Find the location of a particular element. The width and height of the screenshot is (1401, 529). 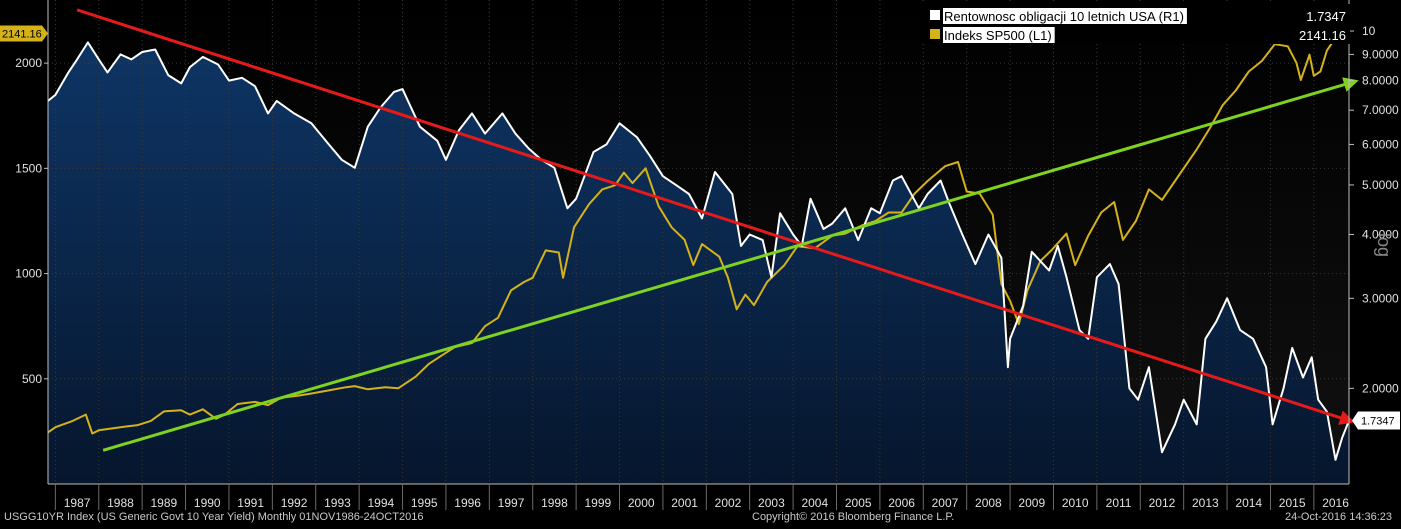

left-tick-label: 500 is located at coordinates (32, 379).